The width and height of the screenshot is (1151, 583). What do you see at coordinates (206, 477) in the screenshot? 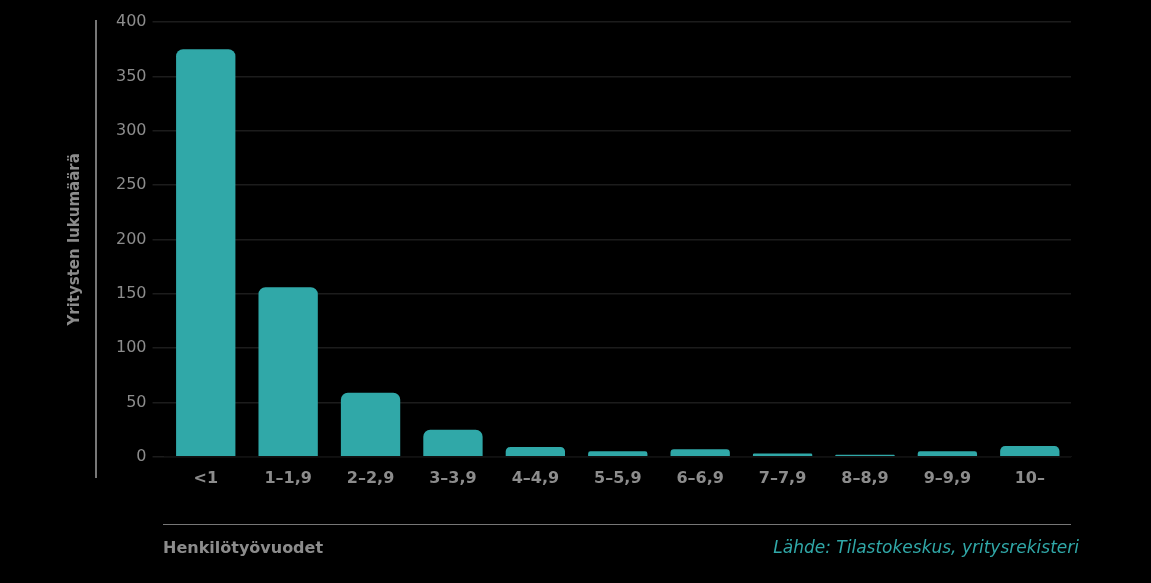
I see `x-tick-label: <1` at bounding box center [206, 477].